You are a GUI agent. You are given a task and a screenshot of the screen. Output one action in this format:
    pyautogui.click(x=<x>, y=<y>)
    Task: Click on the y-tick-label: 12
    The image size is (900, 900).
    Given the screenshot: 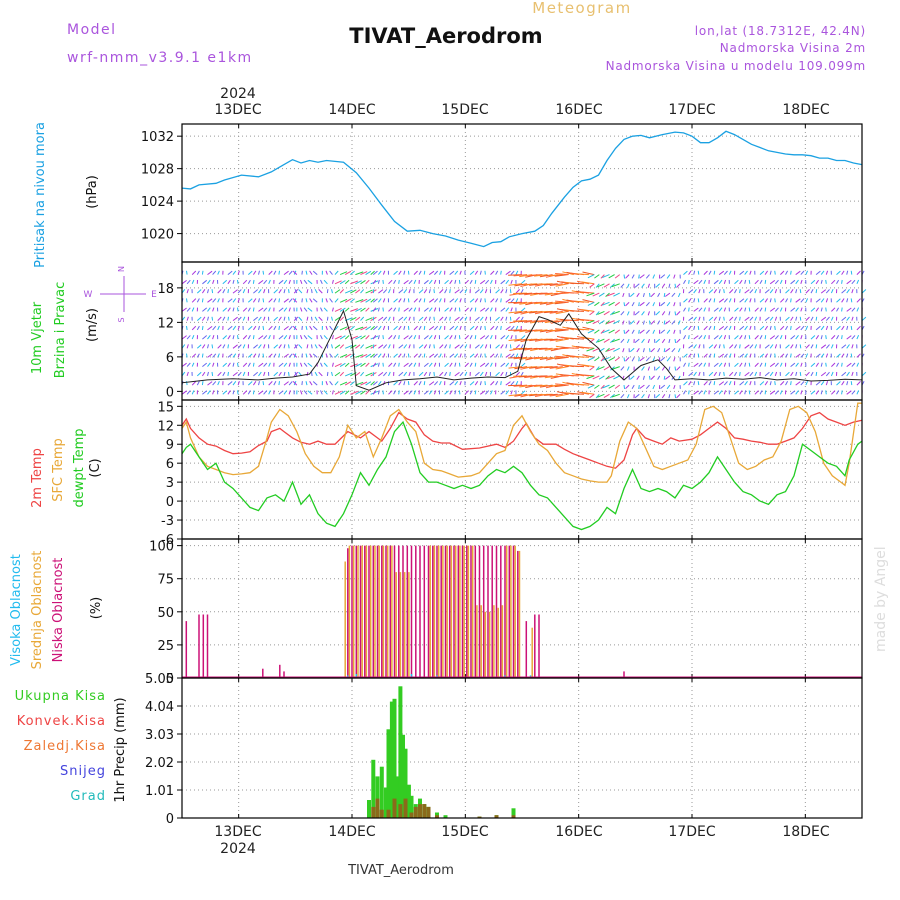 What is the action you would take?
    pyautogui.click(x=165, y=426)
    